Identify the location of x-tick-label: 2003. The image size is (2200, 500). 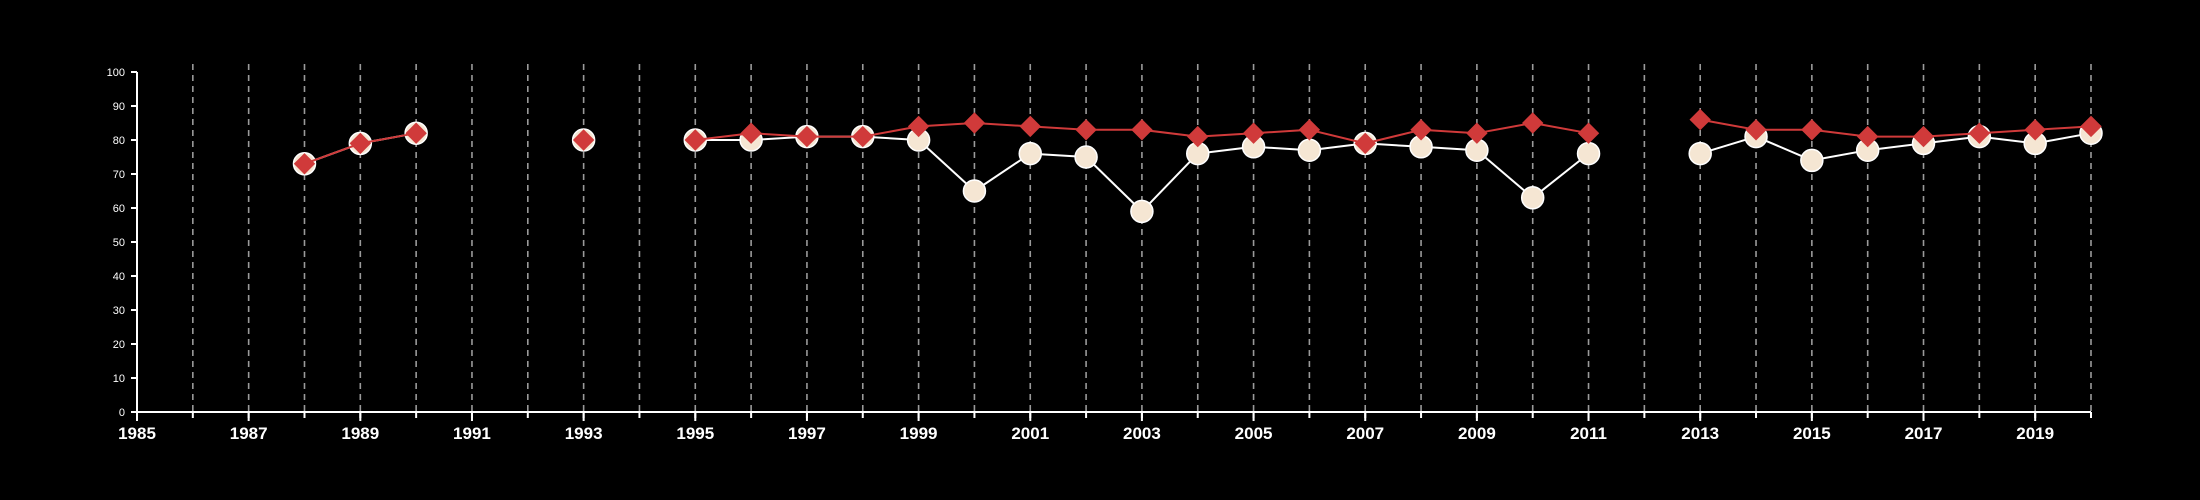
(1142, 433).